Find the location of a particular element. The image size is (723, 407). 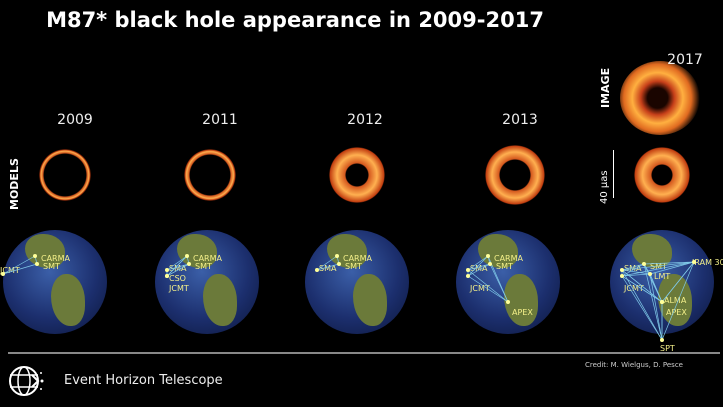

year-label: 2011 is located at coordinates (220, 120).